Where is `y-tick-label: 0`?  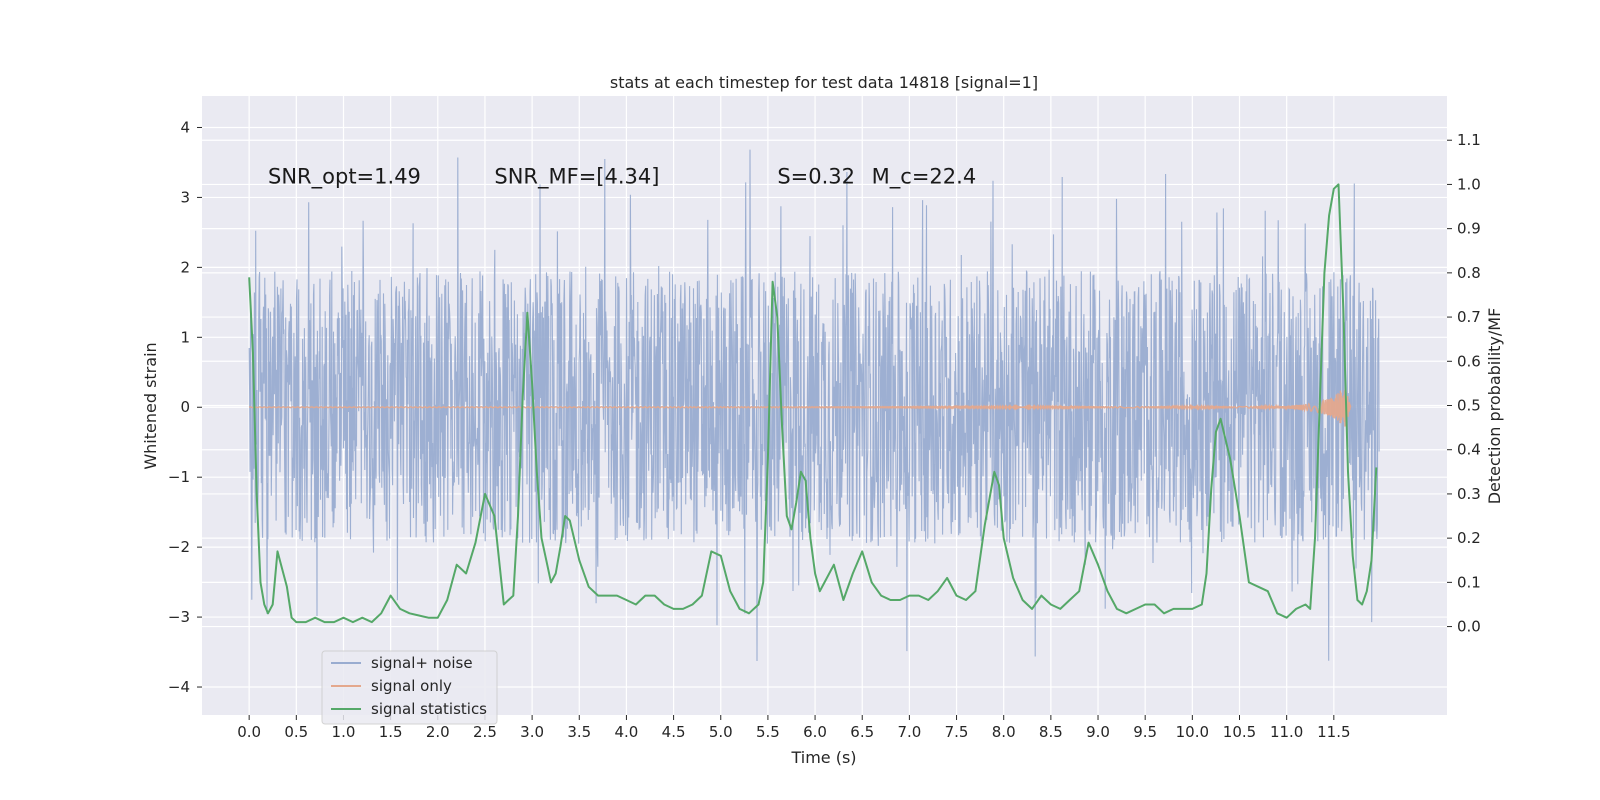 y-tick-label: 0 is located at coordinates (185, 407).